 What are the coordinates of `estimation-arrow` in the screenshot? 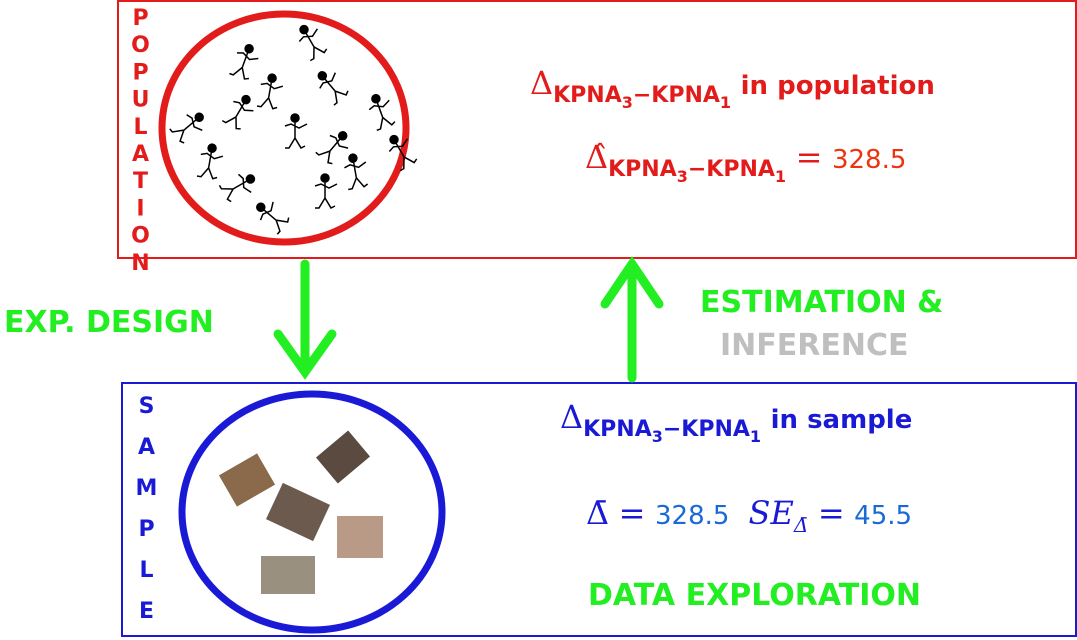 It's located at (632, 319).